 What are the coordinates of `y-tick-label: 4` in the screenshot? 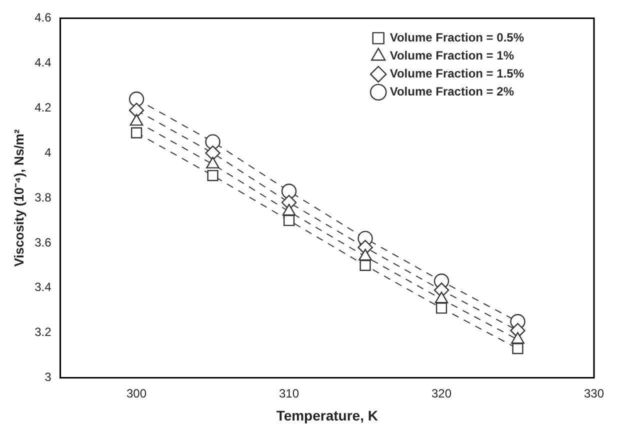 It's located at (48, 152).